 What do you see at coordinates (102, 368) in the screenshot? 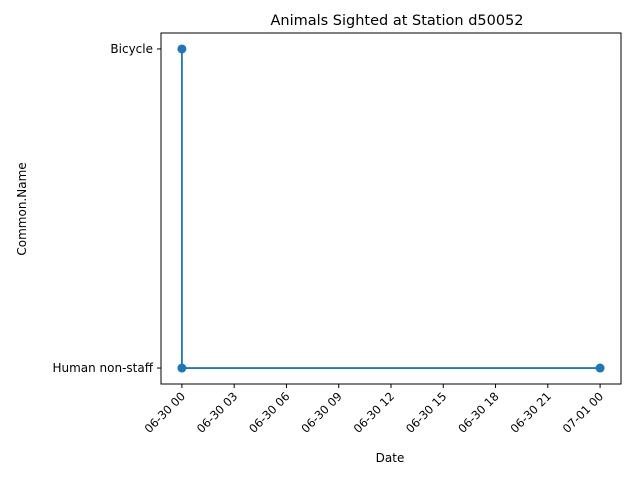
I see `y-tick-label: Human non-staff` at bounding box center [102, 368].